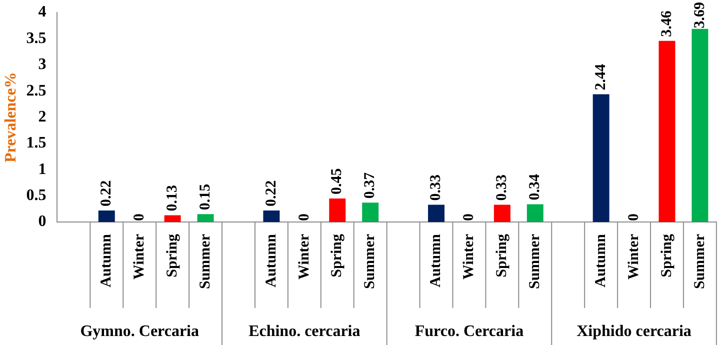 The image size is (722, 345). Describe the element at coordinates (36, 143) in the screenshot. I see `y-tick-label: 1.5` at that location.